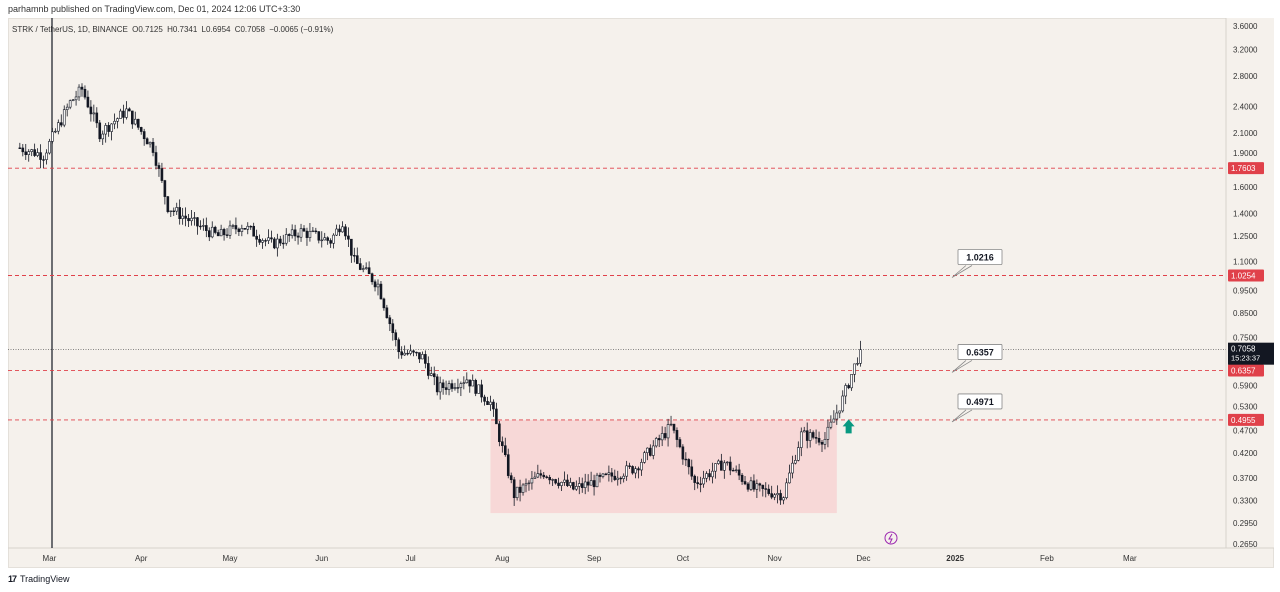 The height and width of the screenshot is (592, 1280). I want to click on accumulation-zone, so click(663, 467).